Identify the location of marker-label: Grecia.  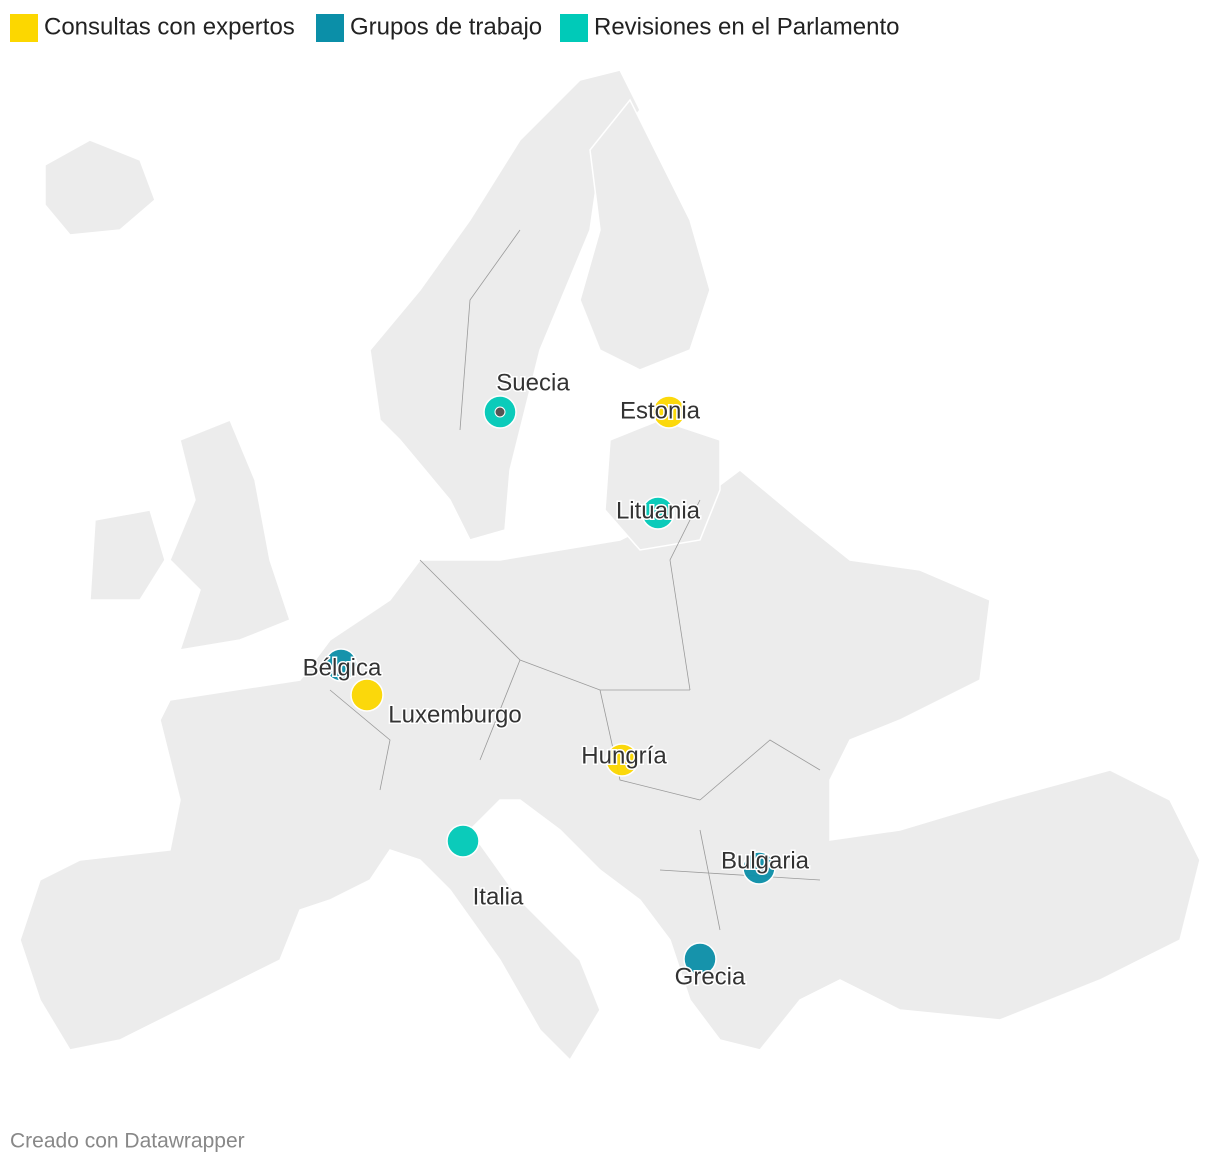
(710, 976).